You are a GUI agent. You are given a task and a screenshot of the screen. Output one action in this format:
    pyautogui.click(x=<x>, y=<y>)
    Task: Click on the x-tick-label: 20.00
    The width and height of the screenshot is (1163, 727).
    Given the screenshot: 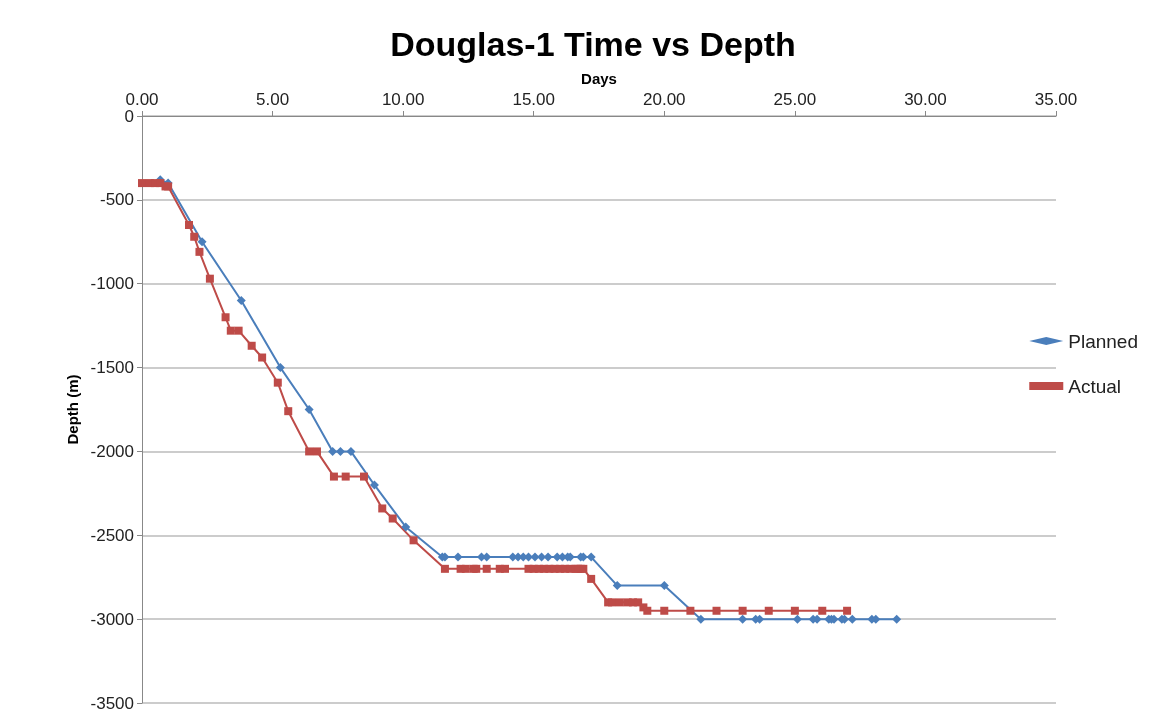 What is the action you would take?
    pyautogui.click(x=664, y=99)
    